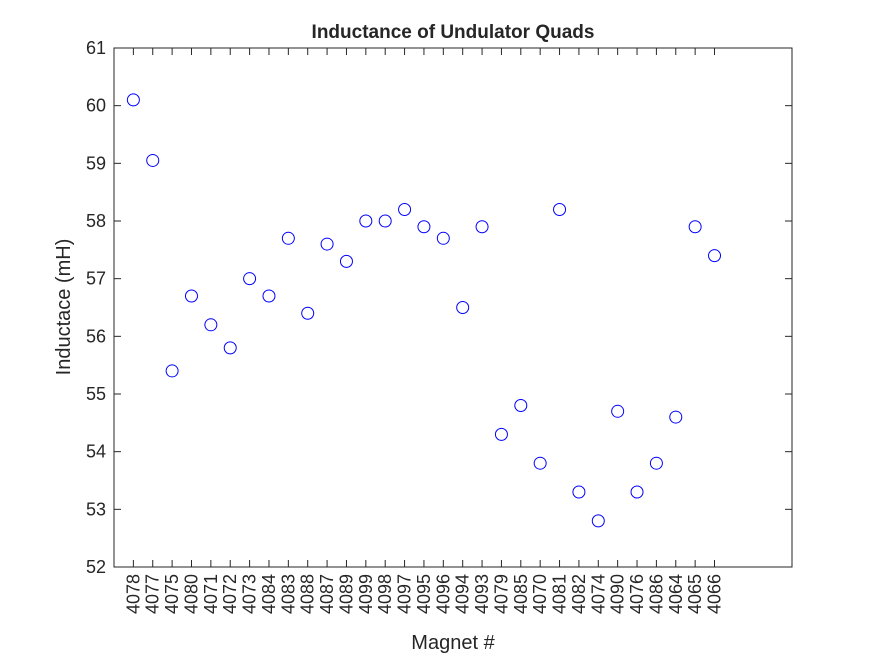 This screenshot has width=875, height=656. What do you see at coordinates (676, 594) in the screenshot?
I see `x-tick-label: 4064` at bounding box center [676, 594].